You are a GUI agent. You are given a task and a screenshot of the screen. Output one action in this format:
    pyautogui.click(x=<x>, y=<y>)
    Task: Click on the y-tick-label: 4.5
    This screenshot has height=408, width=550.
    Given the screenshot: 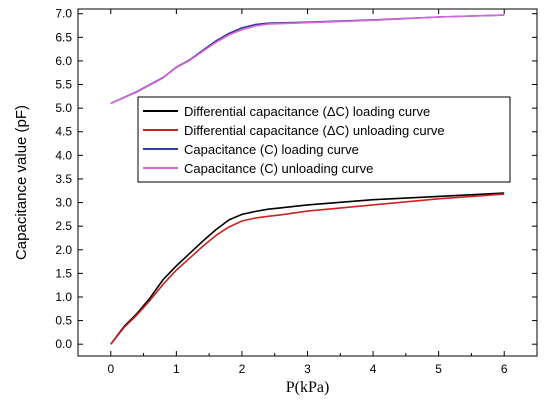 What is the action you would take?
    pyautogui.click(x=63, y=132)
    